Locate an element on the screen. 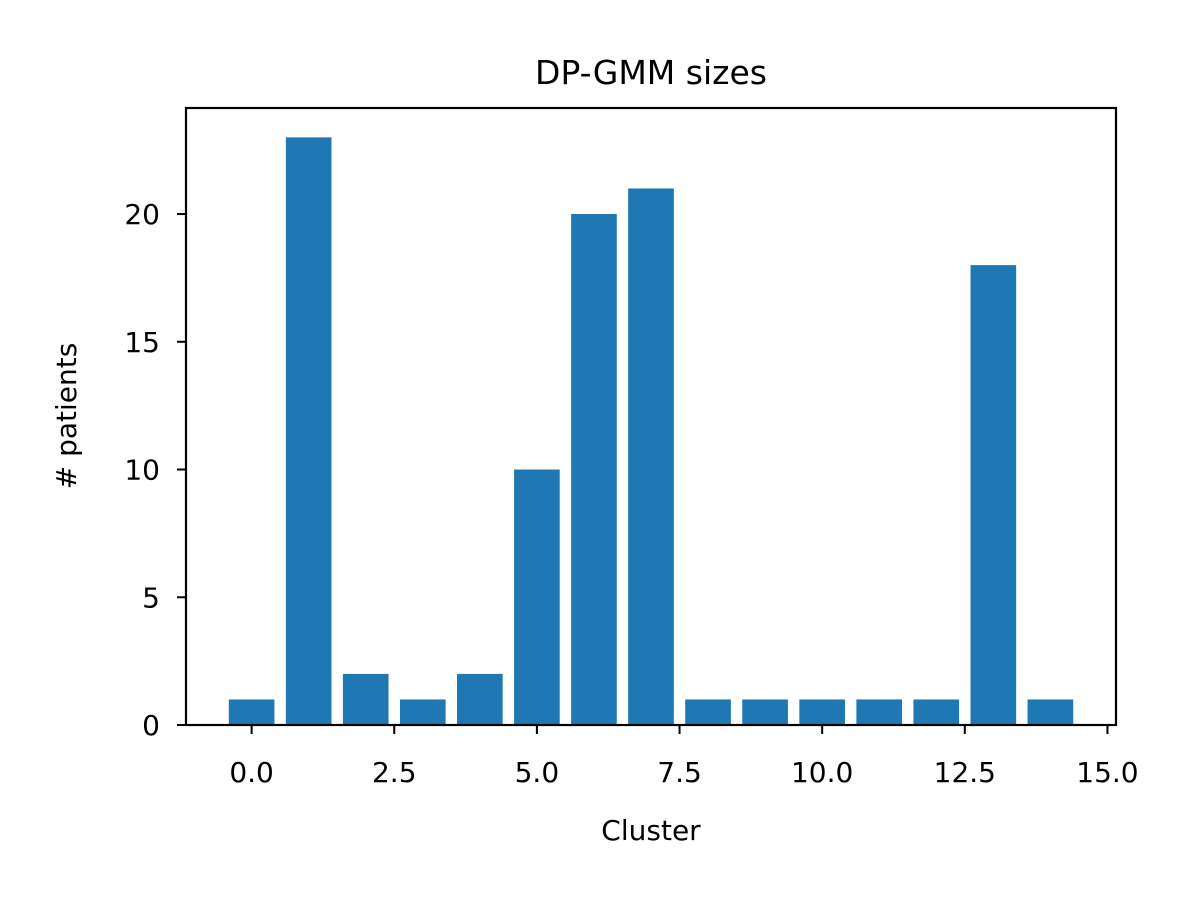  x-axis-ticks: 0.0 2.5 5.0 7.5 10.0 12.5 15.0 is located at coordinates (684, 757).